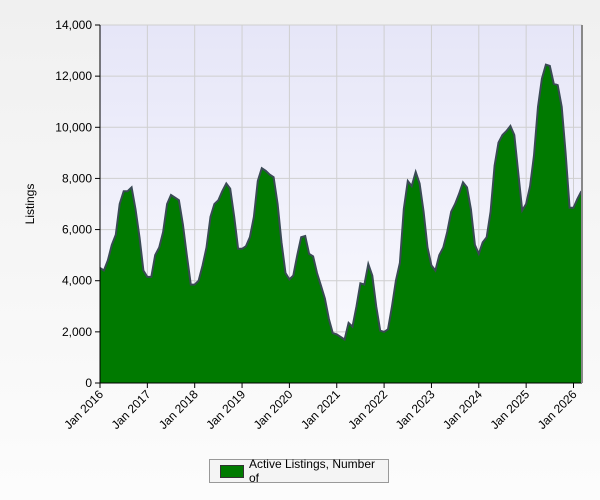 The image size is (600, 500). I want to click on legend-swatch, so click(232, 471).